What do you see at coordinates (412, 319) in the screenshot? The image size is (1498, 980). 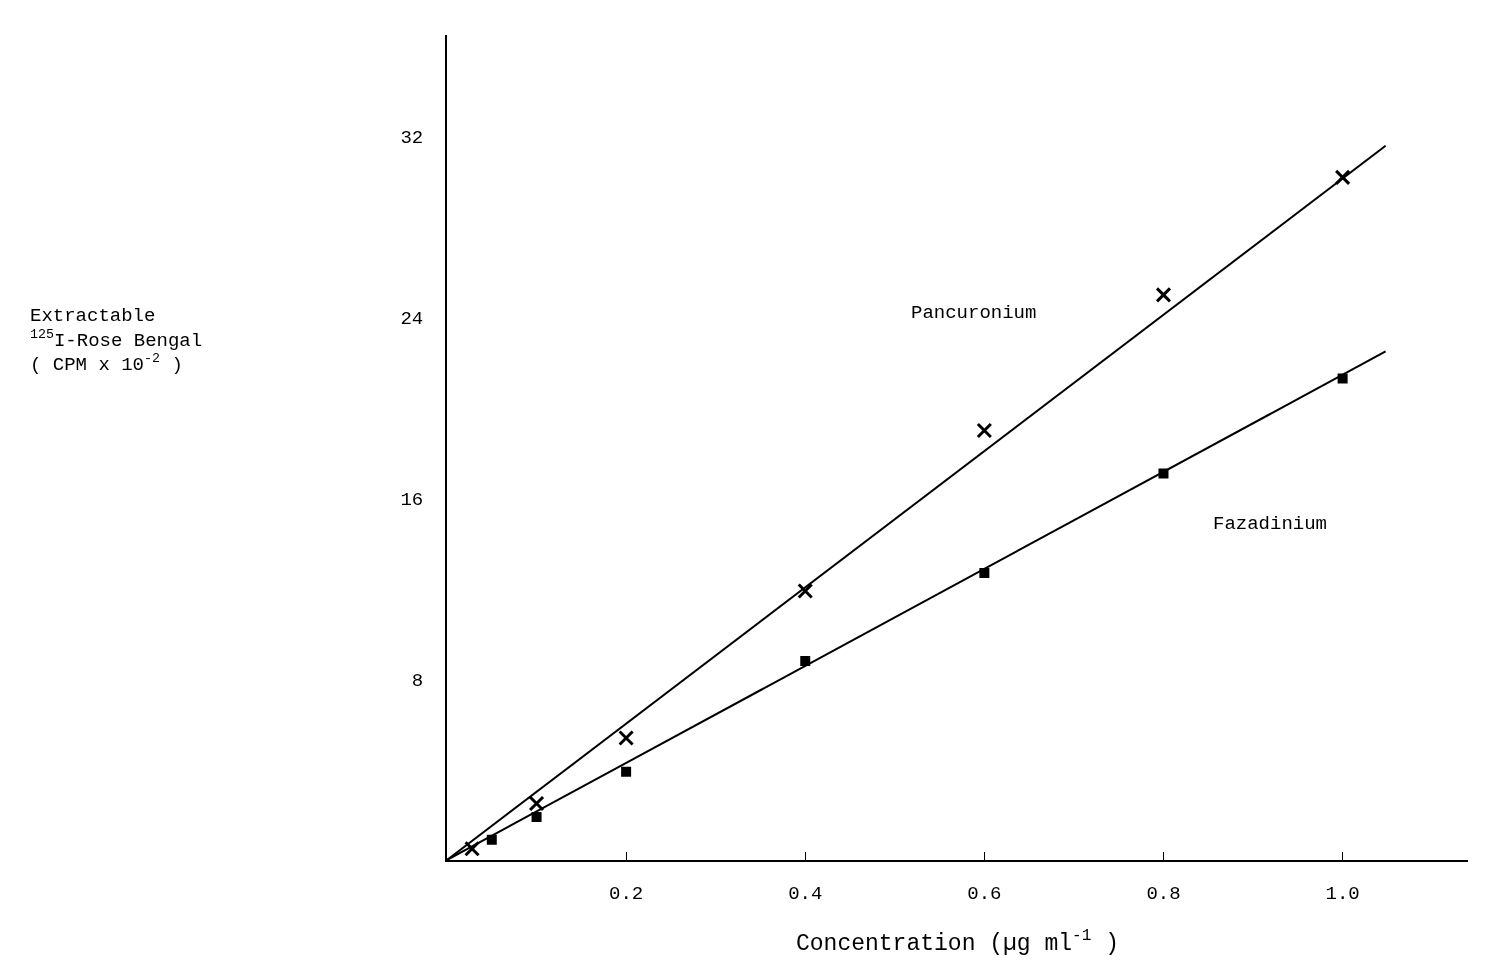 I see `y-tick-label: 24` at bounding box center [412, 319].